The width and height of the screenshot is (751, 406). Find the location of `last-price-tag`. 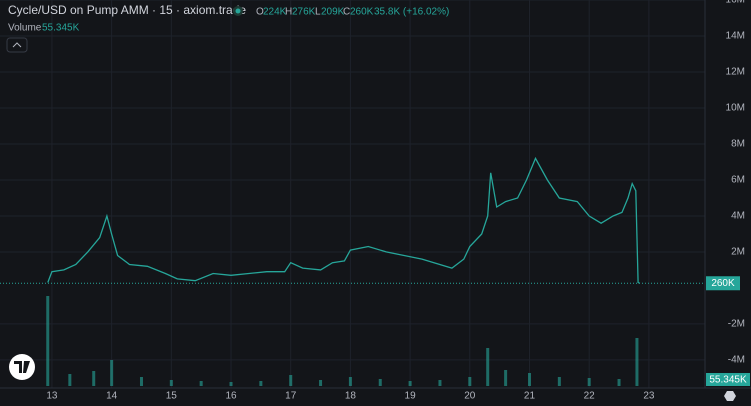

last-price-tag is located at coordinates (723, 283).